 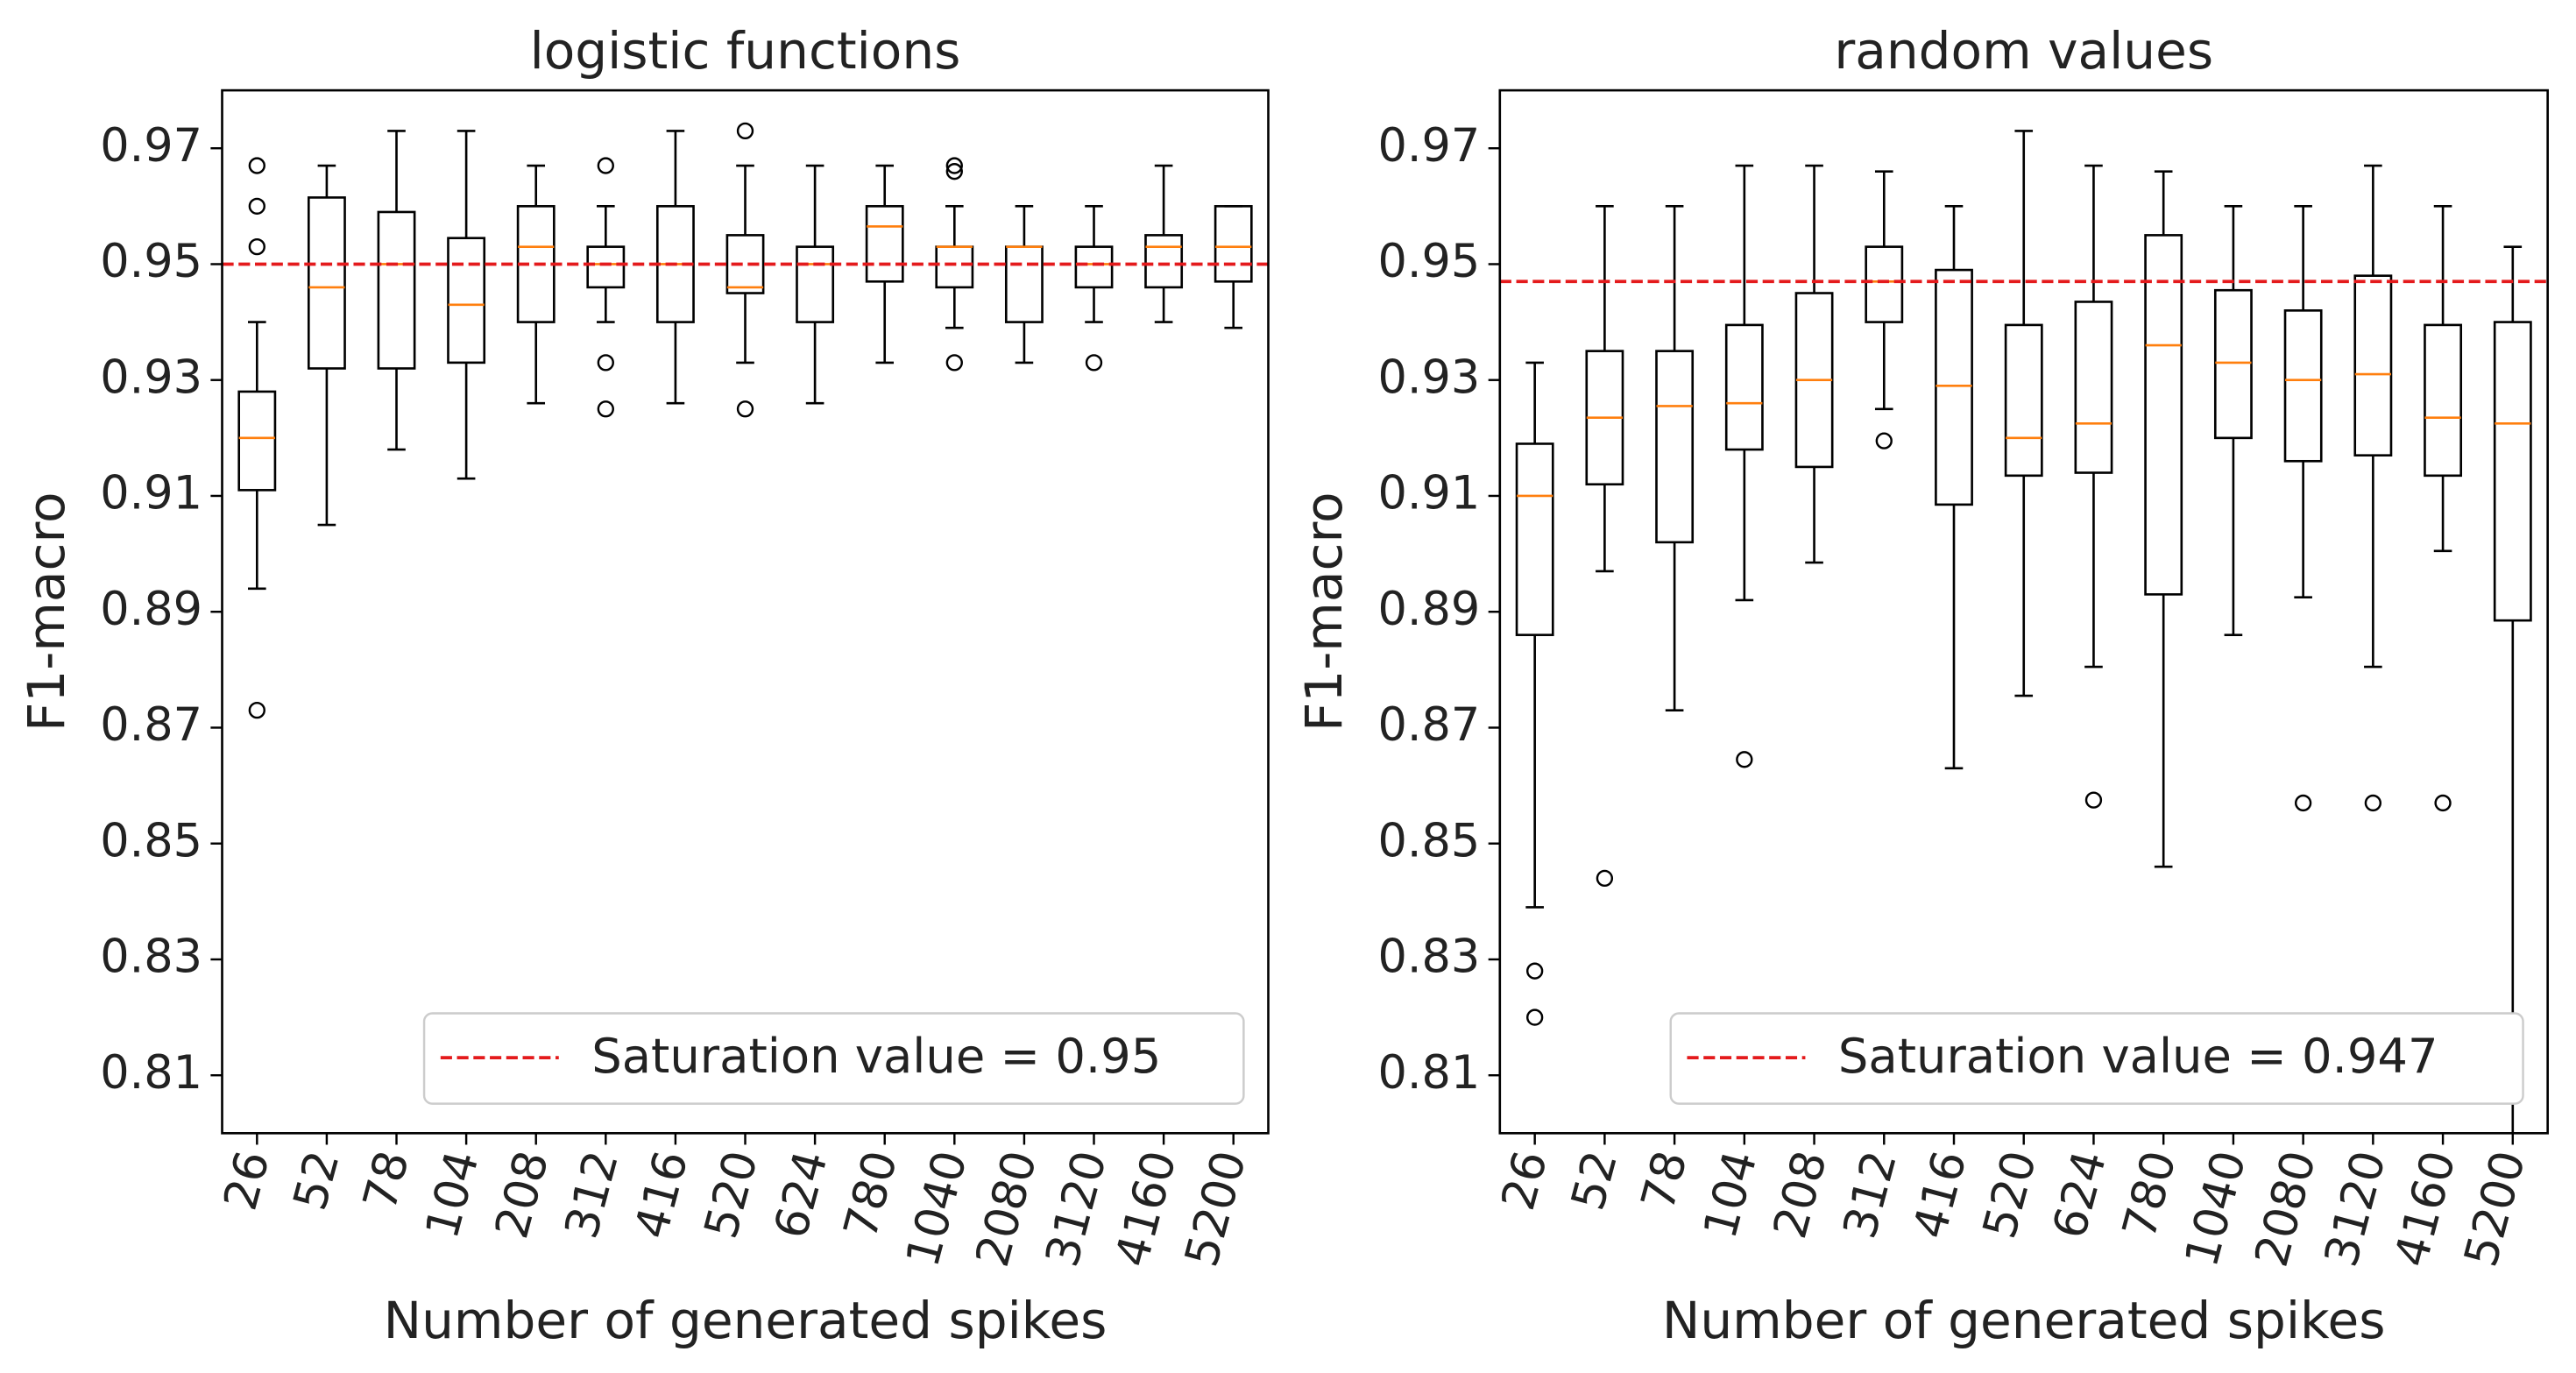 I want to click on y-tick-label: 0.81, so click(x=1428, y=1073).